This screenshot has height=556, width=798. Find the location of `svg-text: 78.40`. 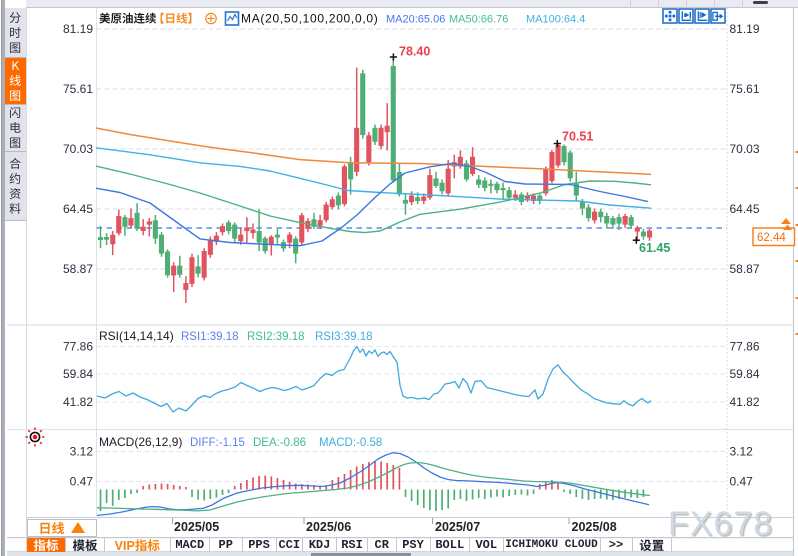

svg-text: 78.40 is located at coordinates (414, 52).